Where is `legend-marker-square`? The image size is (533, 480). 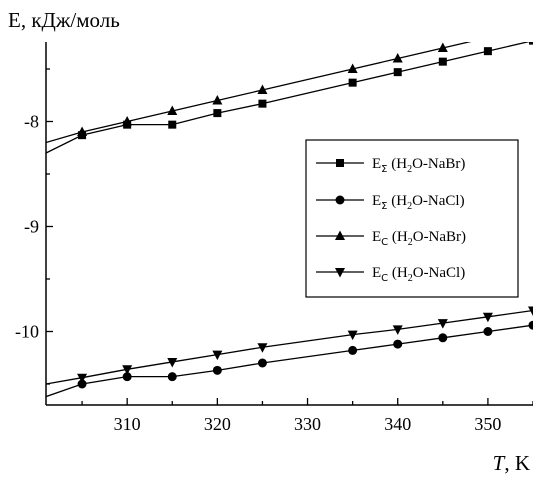
legend-marker-square is located at coordinates (340, 163).